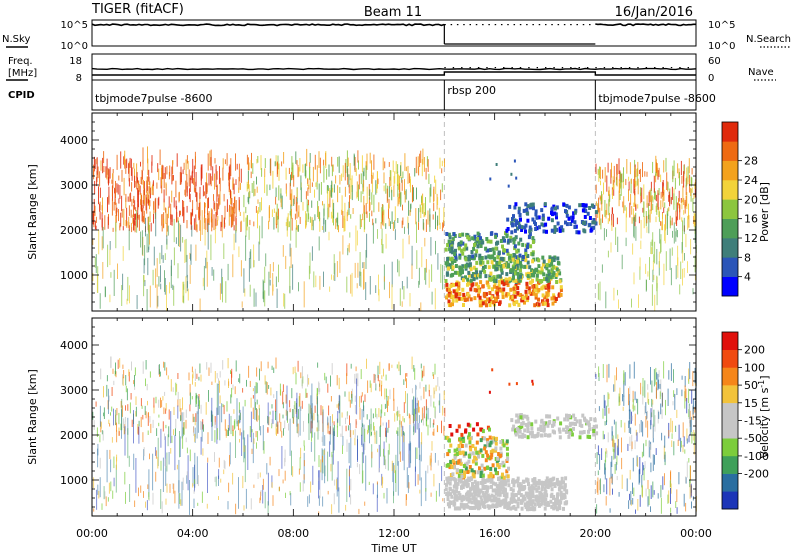 Image resolution: width=800 pixels, height=554 pixels. What do you see at coordinates (396, 35) in the screenshot?
I see `nsky-panel: N.Sky 10^5 10^0 10^5 10^0 N.Search` at bounding box center [396, 35].